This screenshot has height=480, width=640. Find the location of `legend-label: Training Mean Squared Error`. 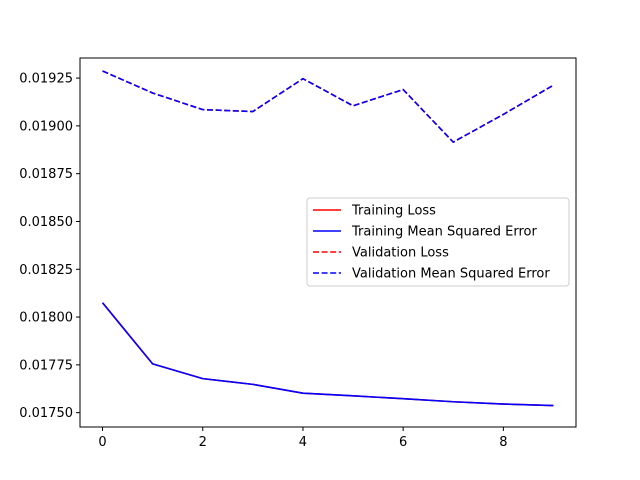

legend-label: Training Mean Squared Error is located at coordinates (444, 232).